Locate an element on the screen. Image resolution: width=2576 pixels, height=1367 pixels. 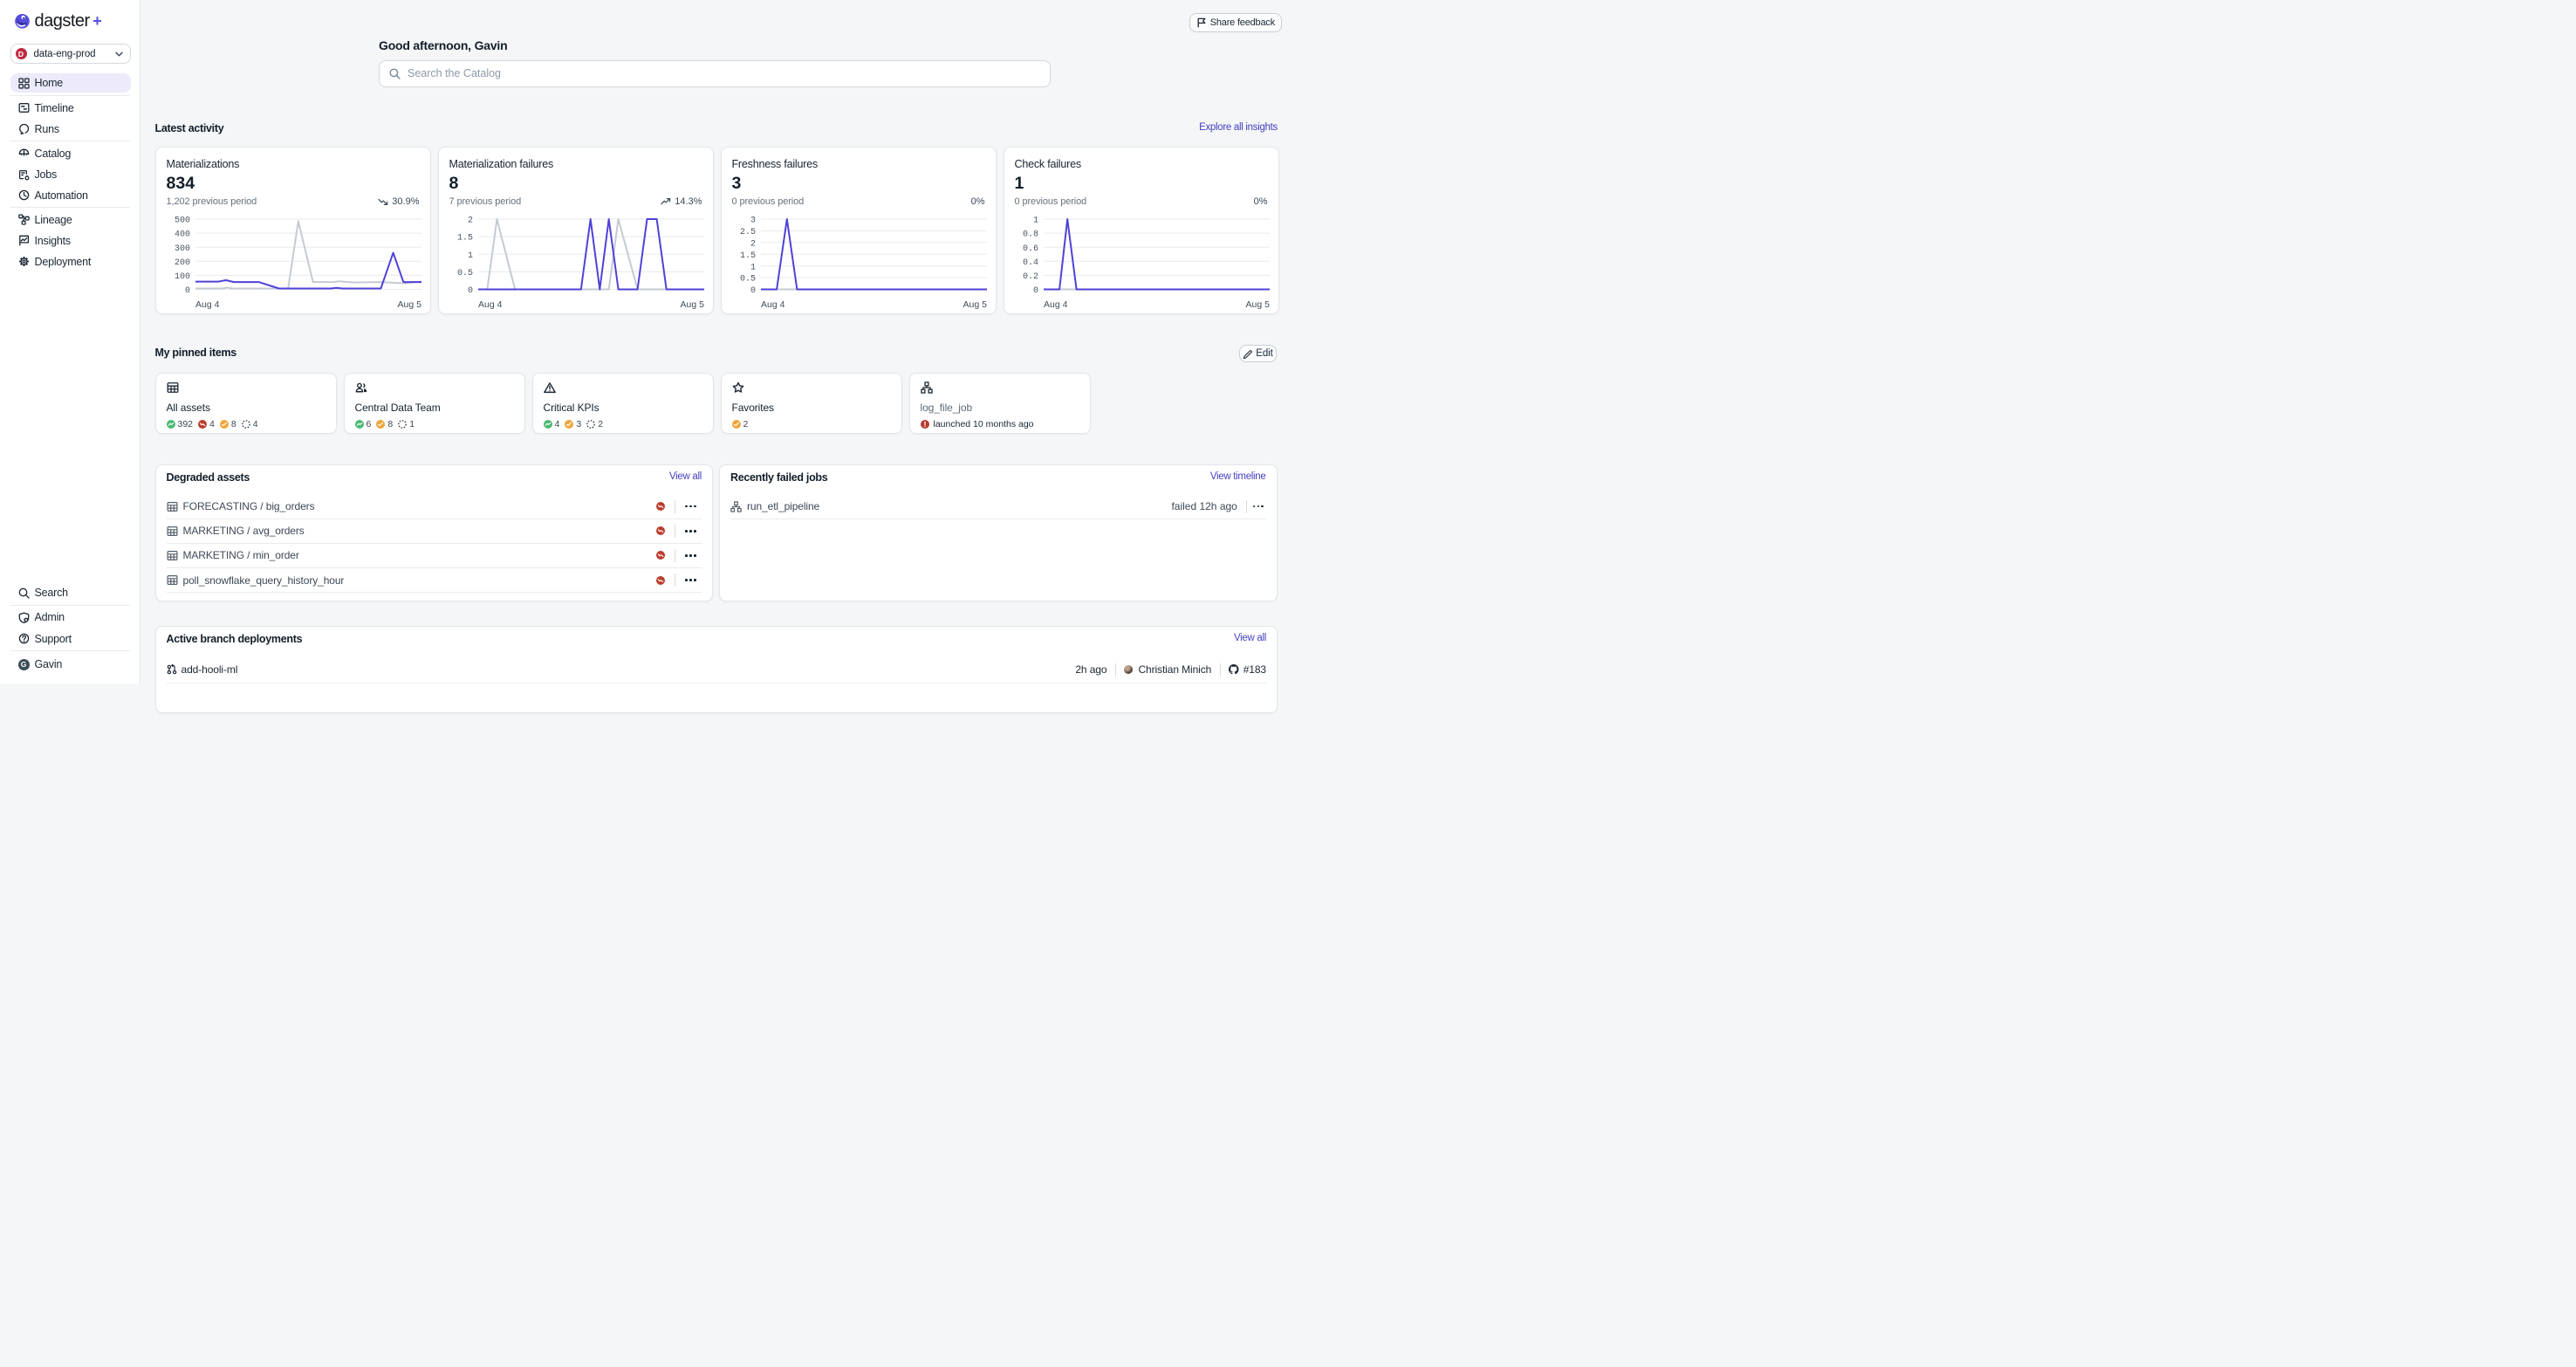
svg-text: 300 is located at coordinates (182, 248).